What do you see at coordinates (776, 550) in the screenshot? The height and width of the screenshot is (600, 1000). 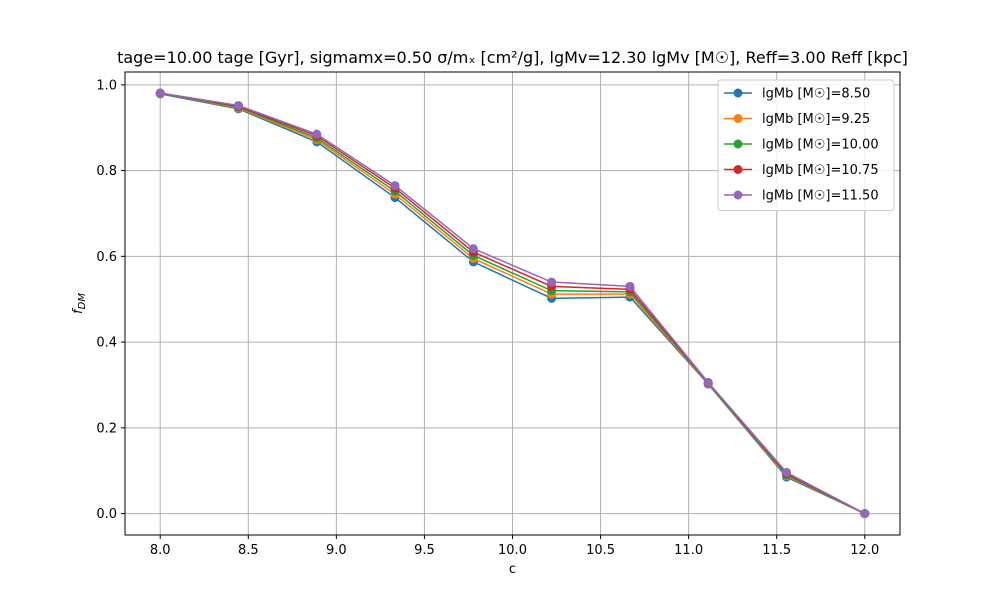 I see `x-tick-label: 11.5` at bounding box center [776, 550].